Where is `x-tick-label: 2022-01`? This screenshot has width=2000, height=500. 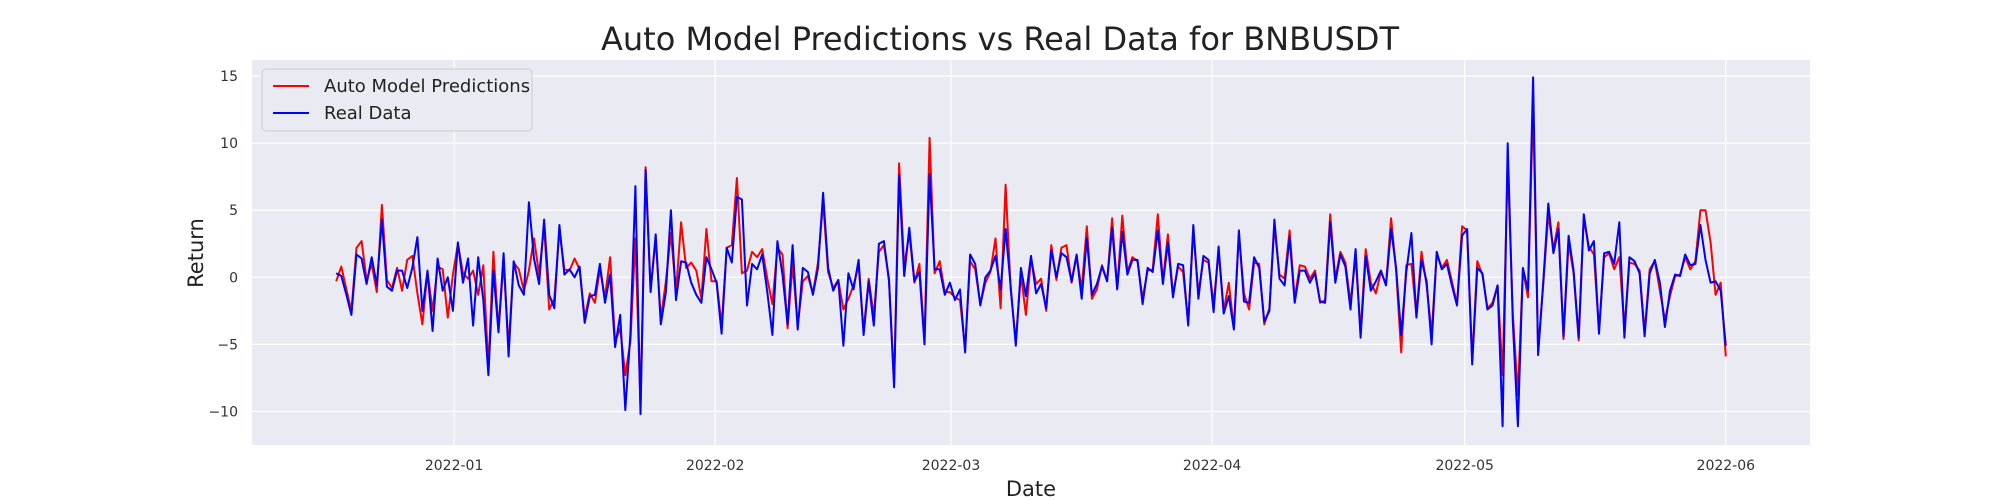
x-tick-label: 2022-01 is located at coordinates (454, 466).